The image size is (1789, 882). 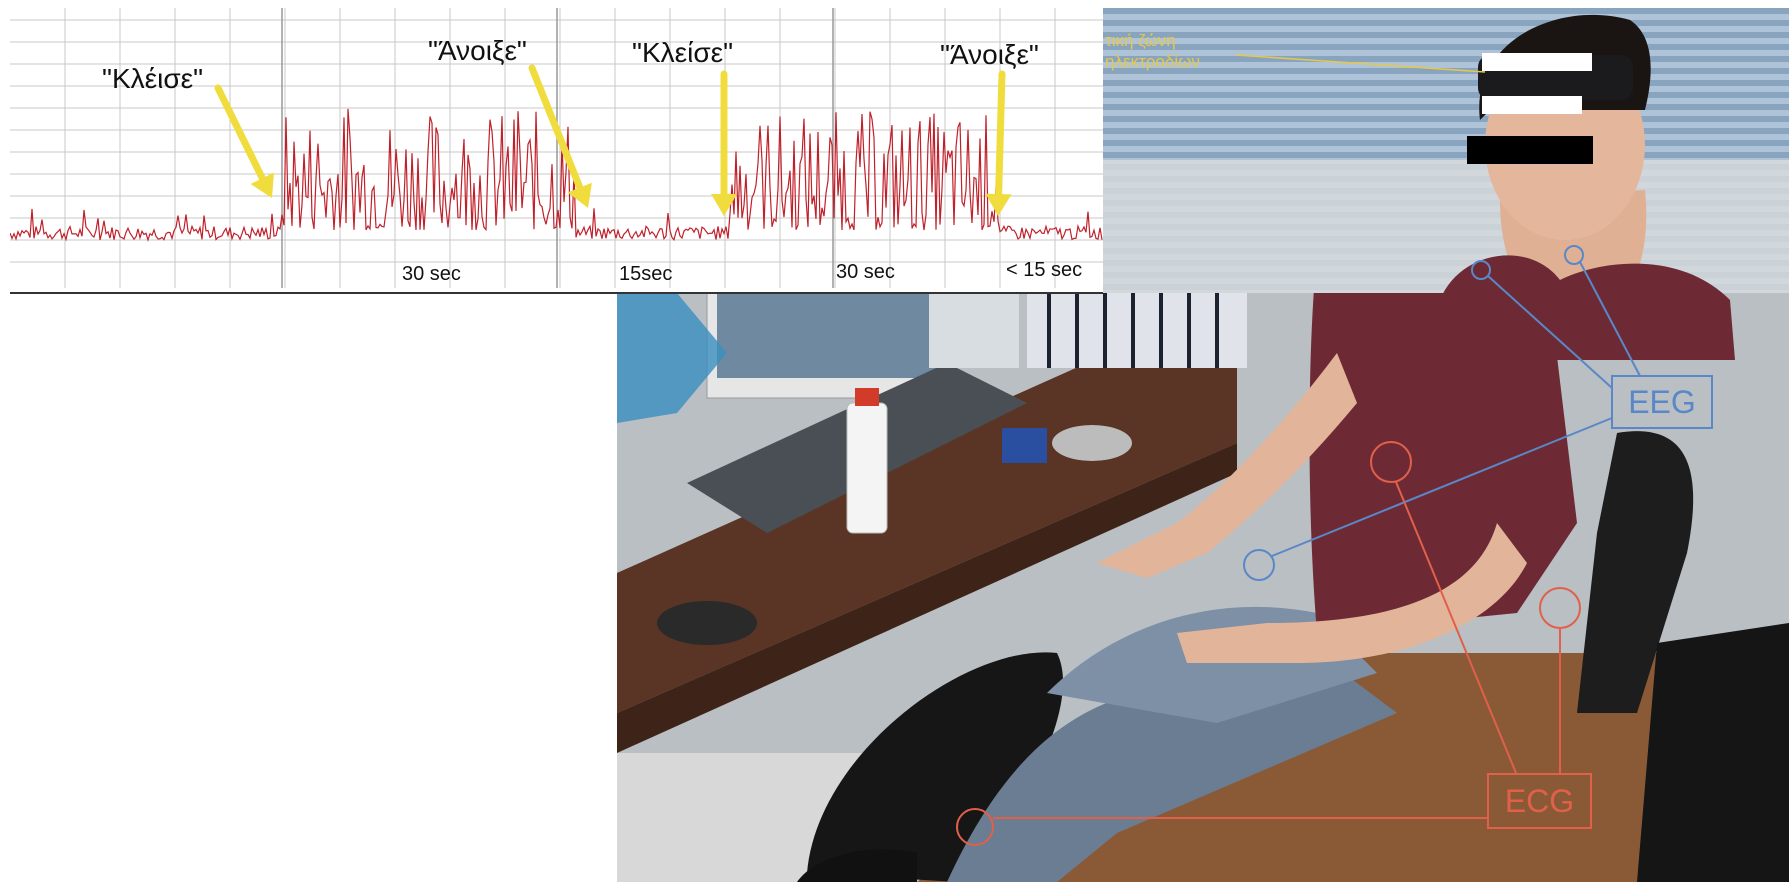 What do you see at coordinates (645, 274) in the screenshot?
I see `duration-2: 15sec` at bounding box center [645, 274].